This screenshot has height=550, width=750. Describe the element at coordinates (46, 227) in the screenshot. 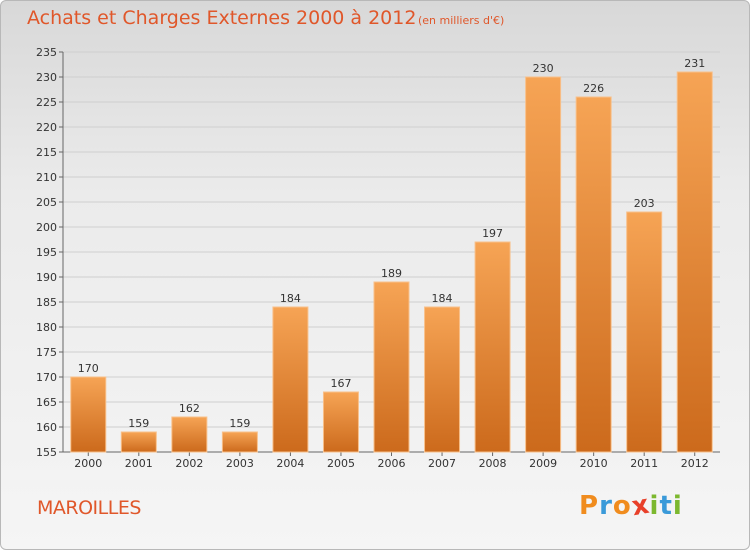

I see `y-tick-label: 200` at that location.